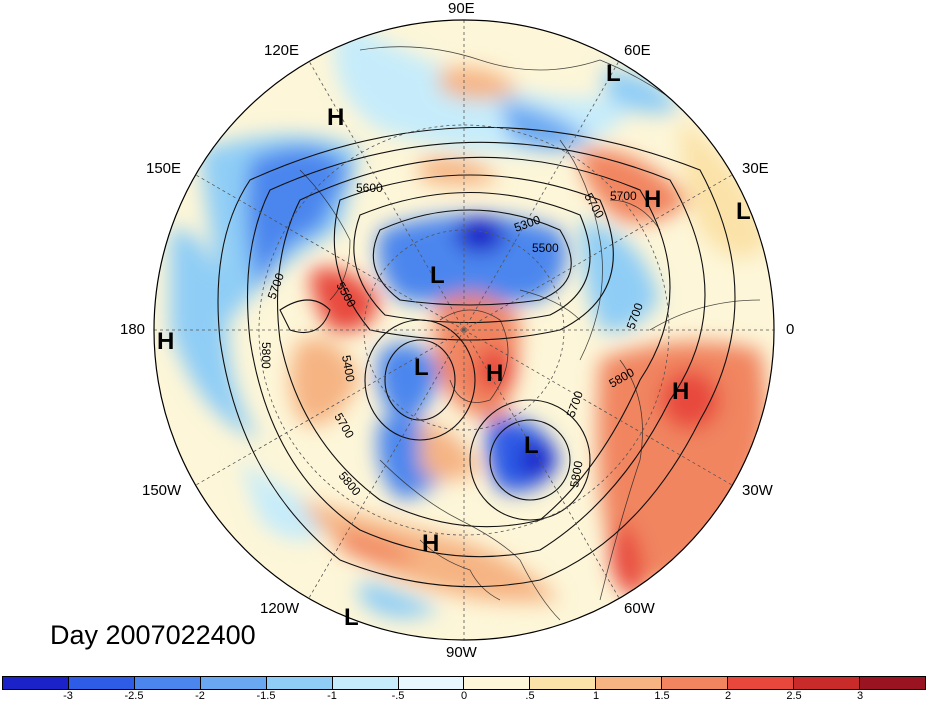  What do you see at coordinates (68, 696) in the screenshot?
I see `colorbar-tick-label: -3` at bounding box center [68, 696].